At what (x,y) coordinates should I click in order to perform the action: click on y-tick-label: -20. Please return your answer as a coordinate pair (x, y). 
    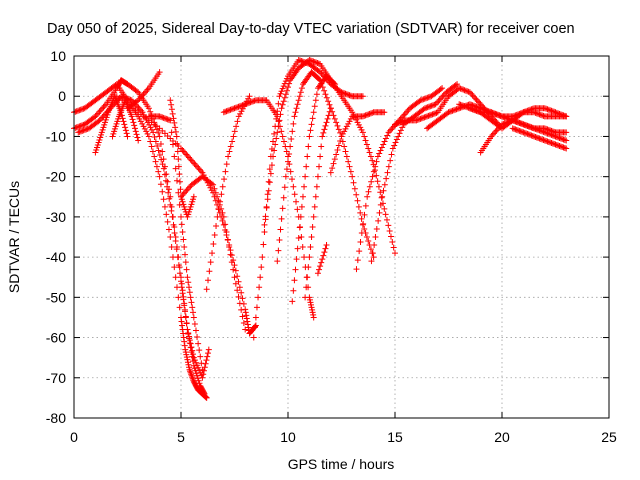
    Looking at the image, I should click on (56, 177).